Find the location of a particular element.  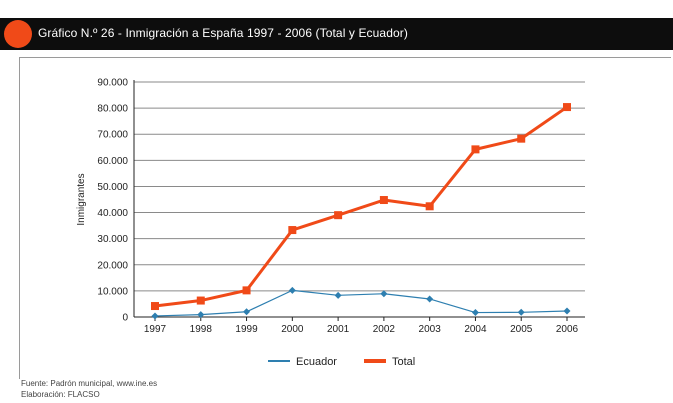

title-bar is located at coordinates (336, 34).